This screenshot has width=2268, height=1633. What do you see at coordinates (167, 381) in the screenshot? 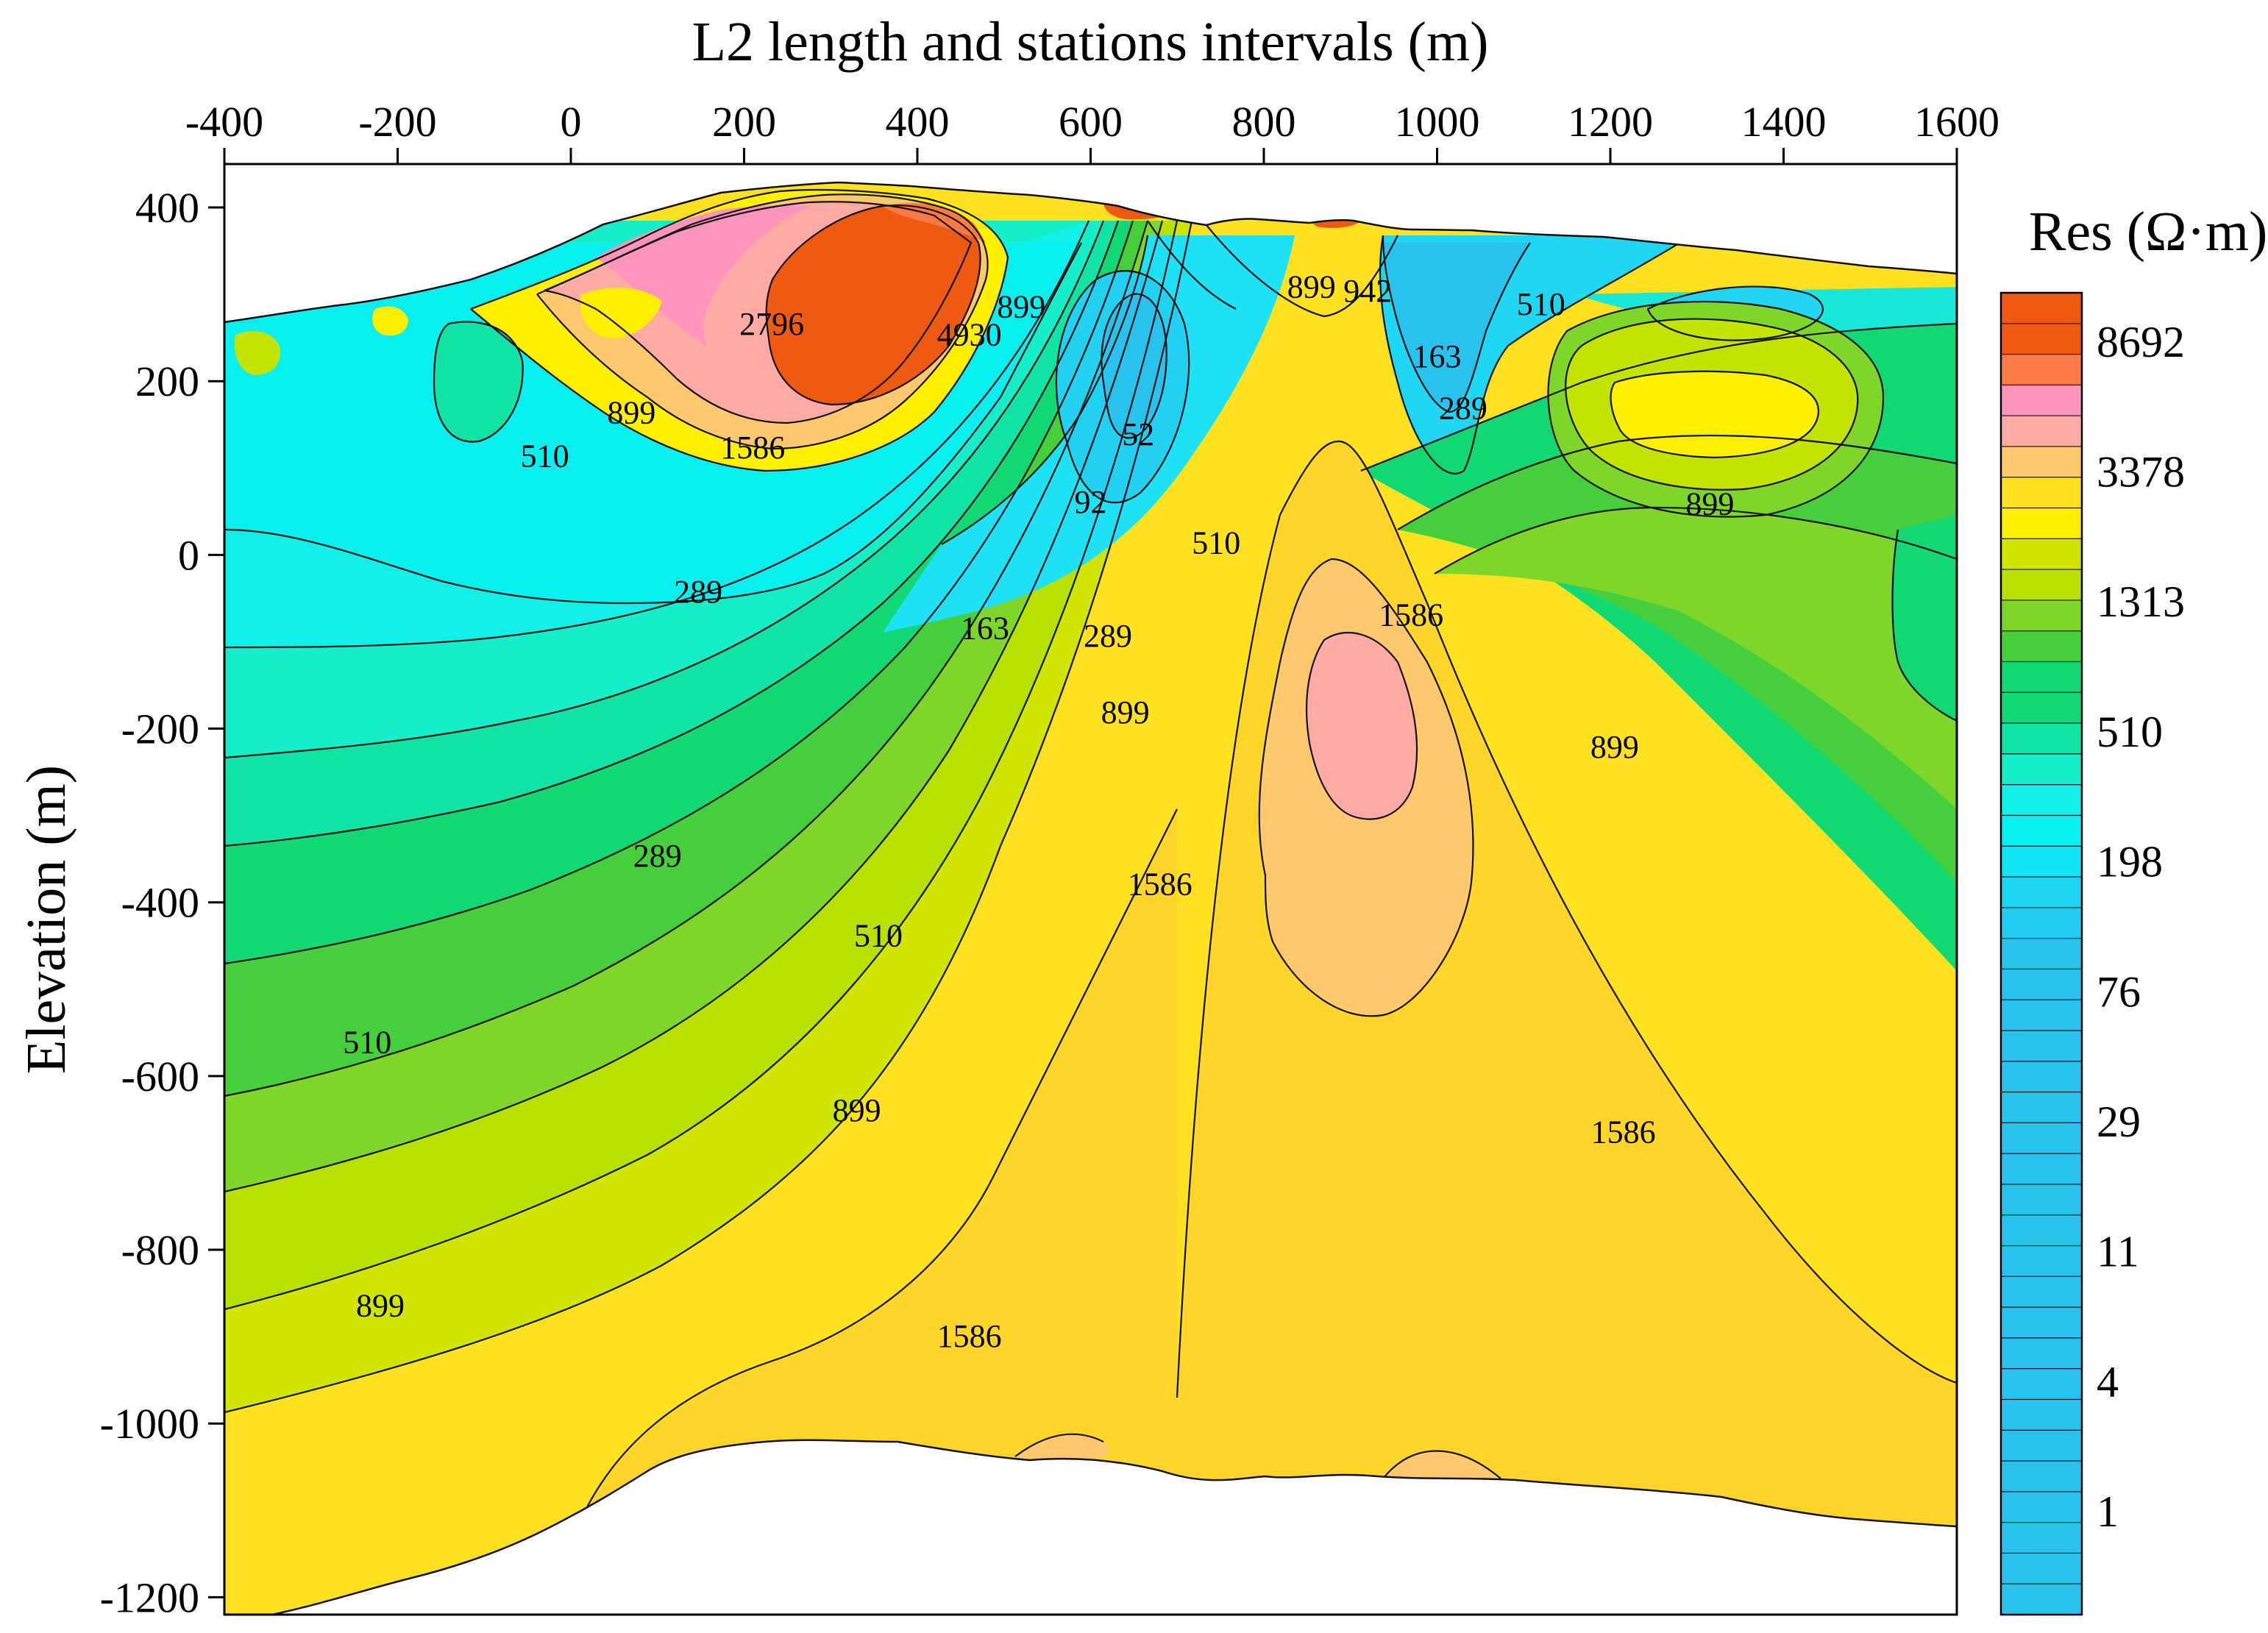
I see `y-tick-label: 200` at bounding box center [167, 381].